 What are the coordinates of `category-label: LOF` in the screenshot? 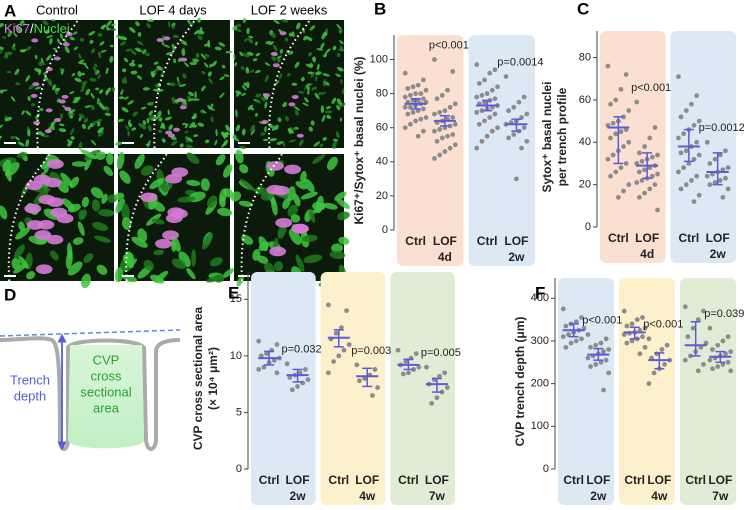 It's located at (718, 238).